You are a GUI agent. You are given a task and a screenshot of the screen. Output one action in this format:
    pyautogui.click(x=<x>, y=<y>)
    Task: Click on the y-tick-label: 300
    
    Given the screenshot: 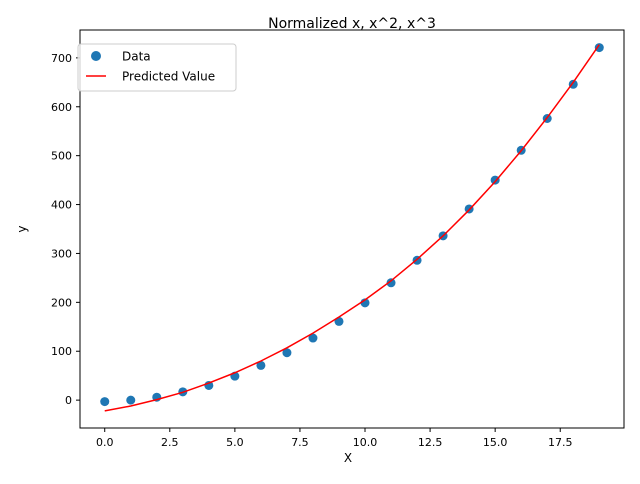 What is the action you would take?
    pyautogui.click(x=61, y=253)
    